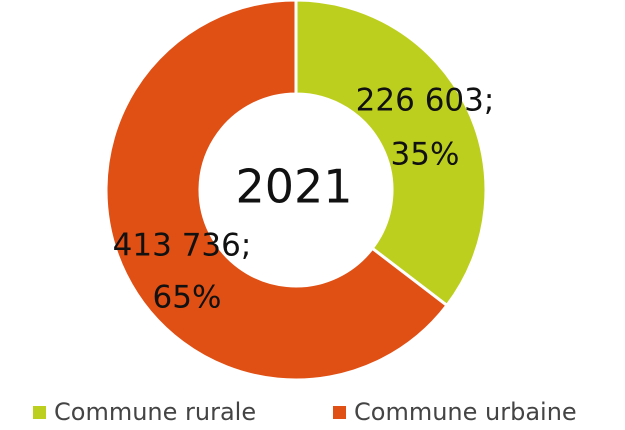 This screenshot has height=430, width=625. What do you see at coordinates (425, 101) in the screenshot?
I see `value-label: 226 603;` at bounding box center [425, 101].